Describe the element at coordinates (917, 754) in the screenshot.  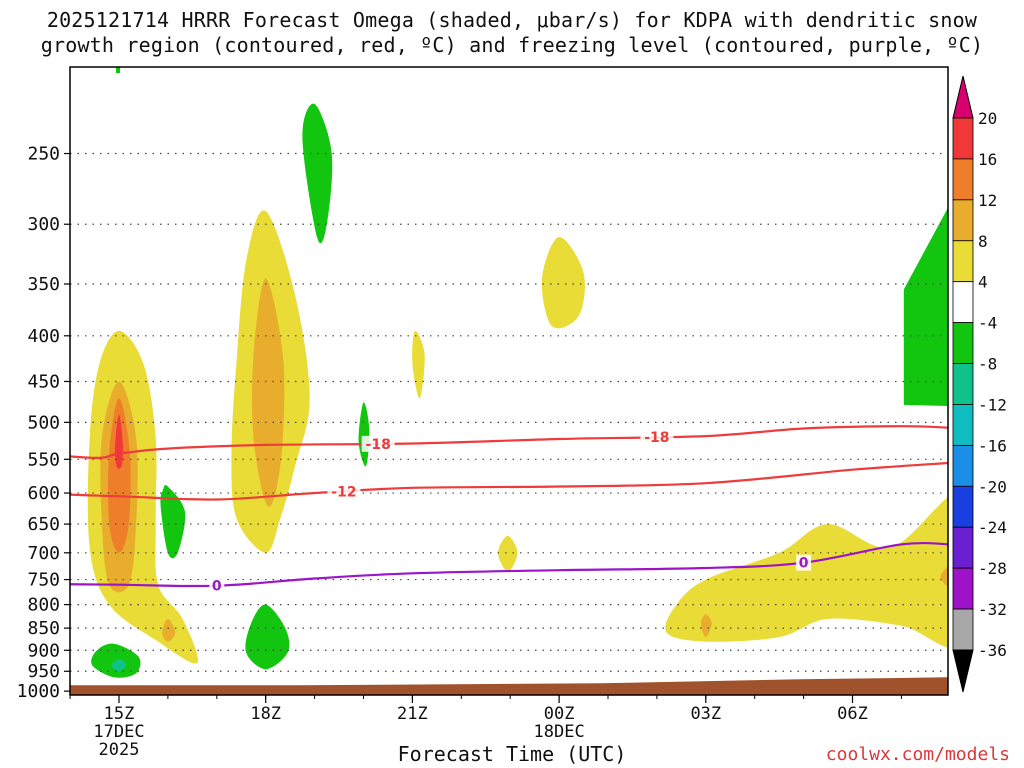
I see `credit-link: coolwx.com/models` at that location.